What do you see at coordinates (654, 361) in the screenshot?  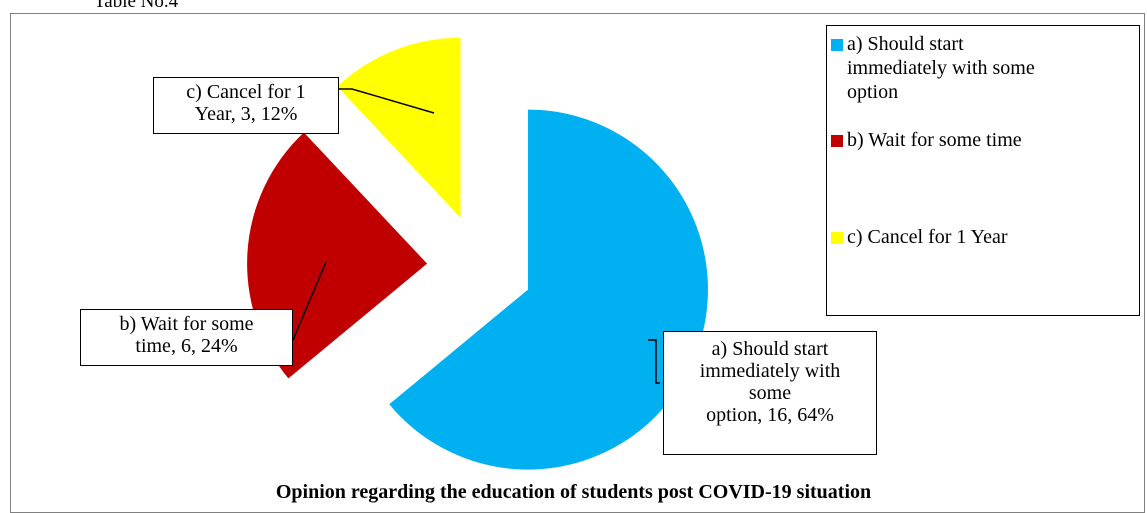 I see `leader-line-a` at bounding box center [654, 361].